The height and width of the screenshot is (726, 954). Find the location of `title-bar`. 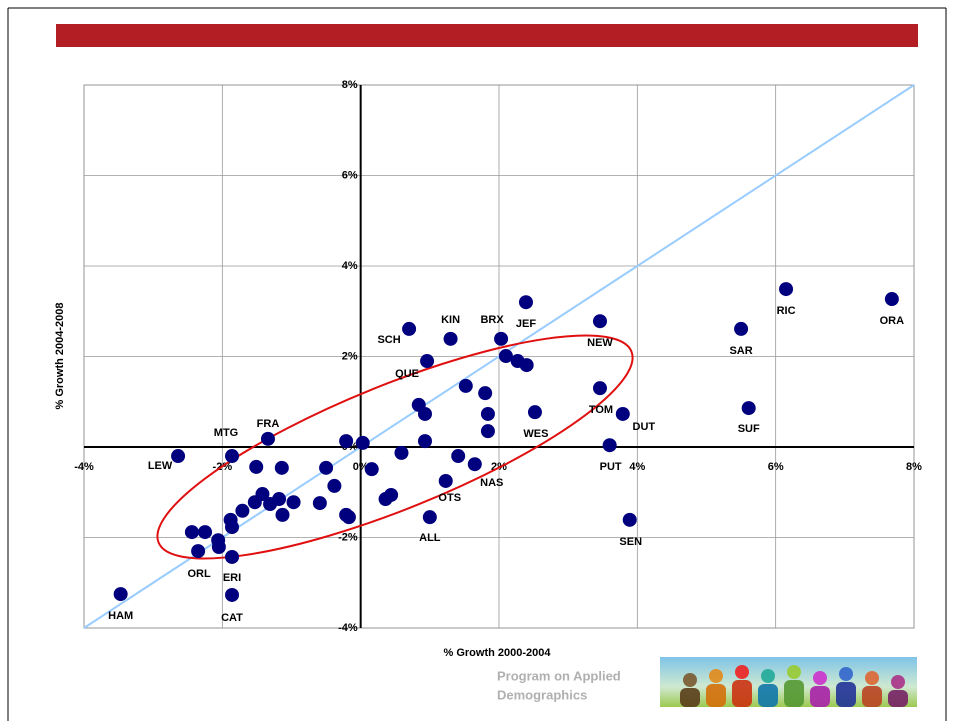

title-bar is located at coordinates (487, 35).